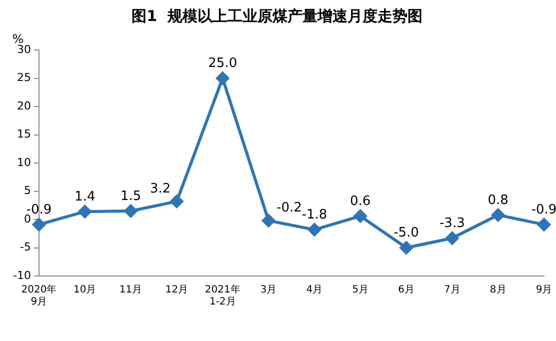 The image size is (556, 341). Describe the element at coordinates (23, 49) in the screenshot. I see `y-tick-label: 30` at that location.